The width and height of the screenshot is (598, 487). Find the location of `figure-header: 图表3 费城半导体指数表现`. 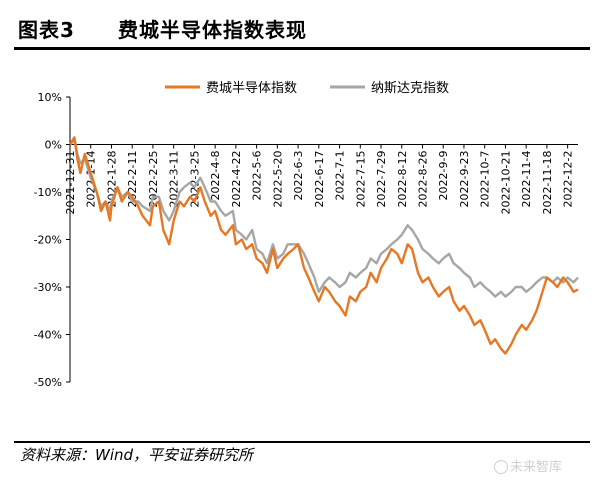

figure-header: 图表3 费城半导体指数表现 is located at coordinates (299, 26).